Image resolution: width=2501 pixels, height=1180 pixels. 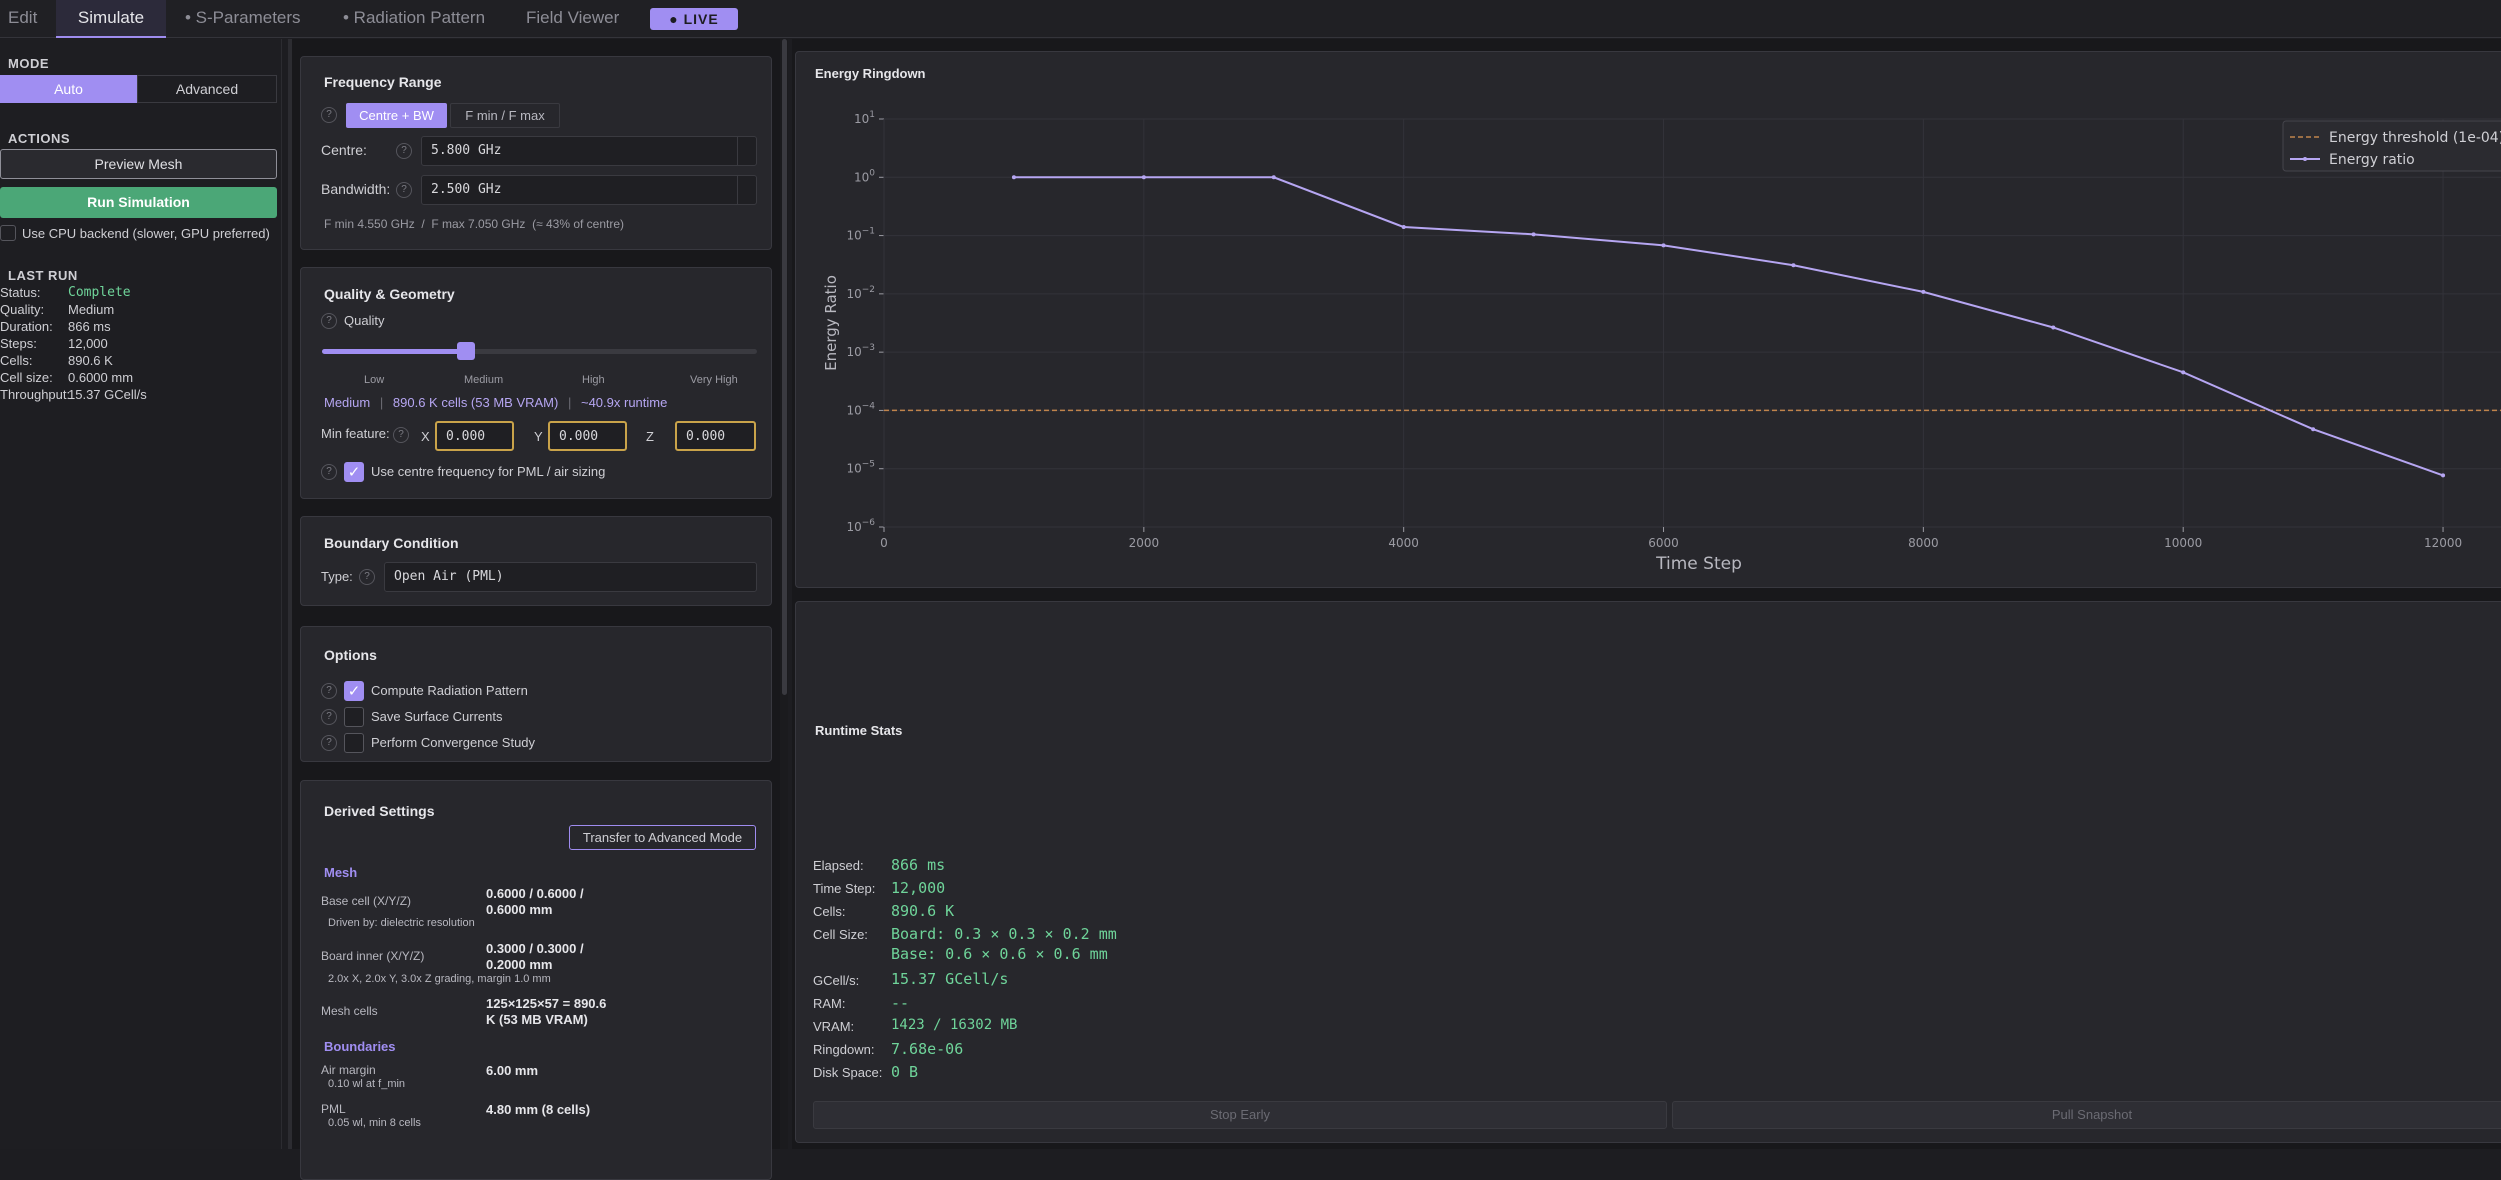 What do you see at coordinates (354, 472) in the screenshot?
I see `use-centre-checkbox: ✓` at bounding box center [354, 472].